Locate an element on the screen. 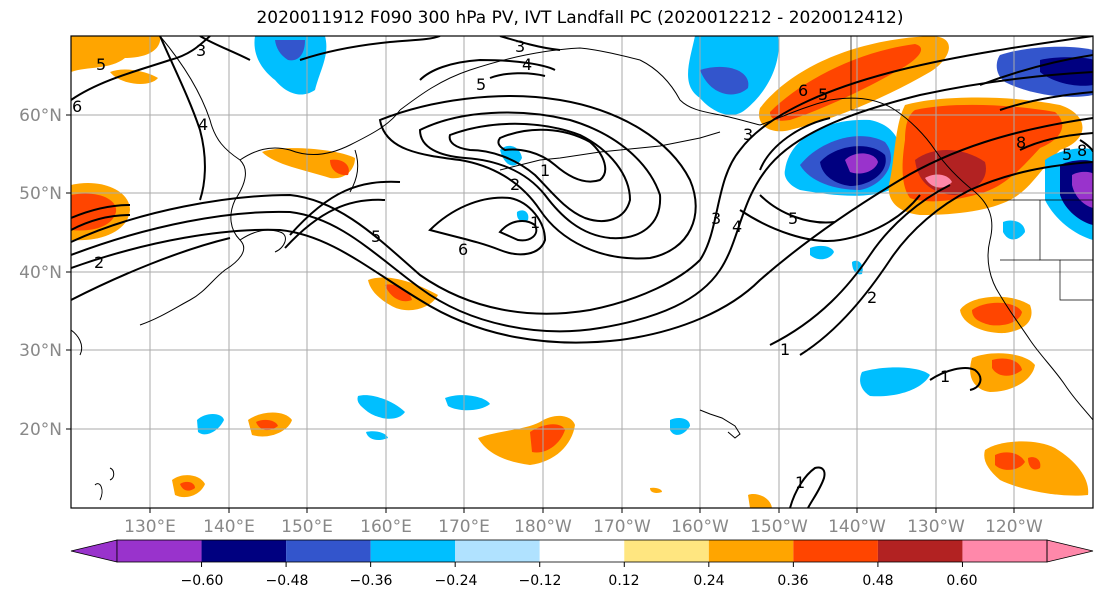  lon-label-140e: 140°E is located at coordinates (229, 527).